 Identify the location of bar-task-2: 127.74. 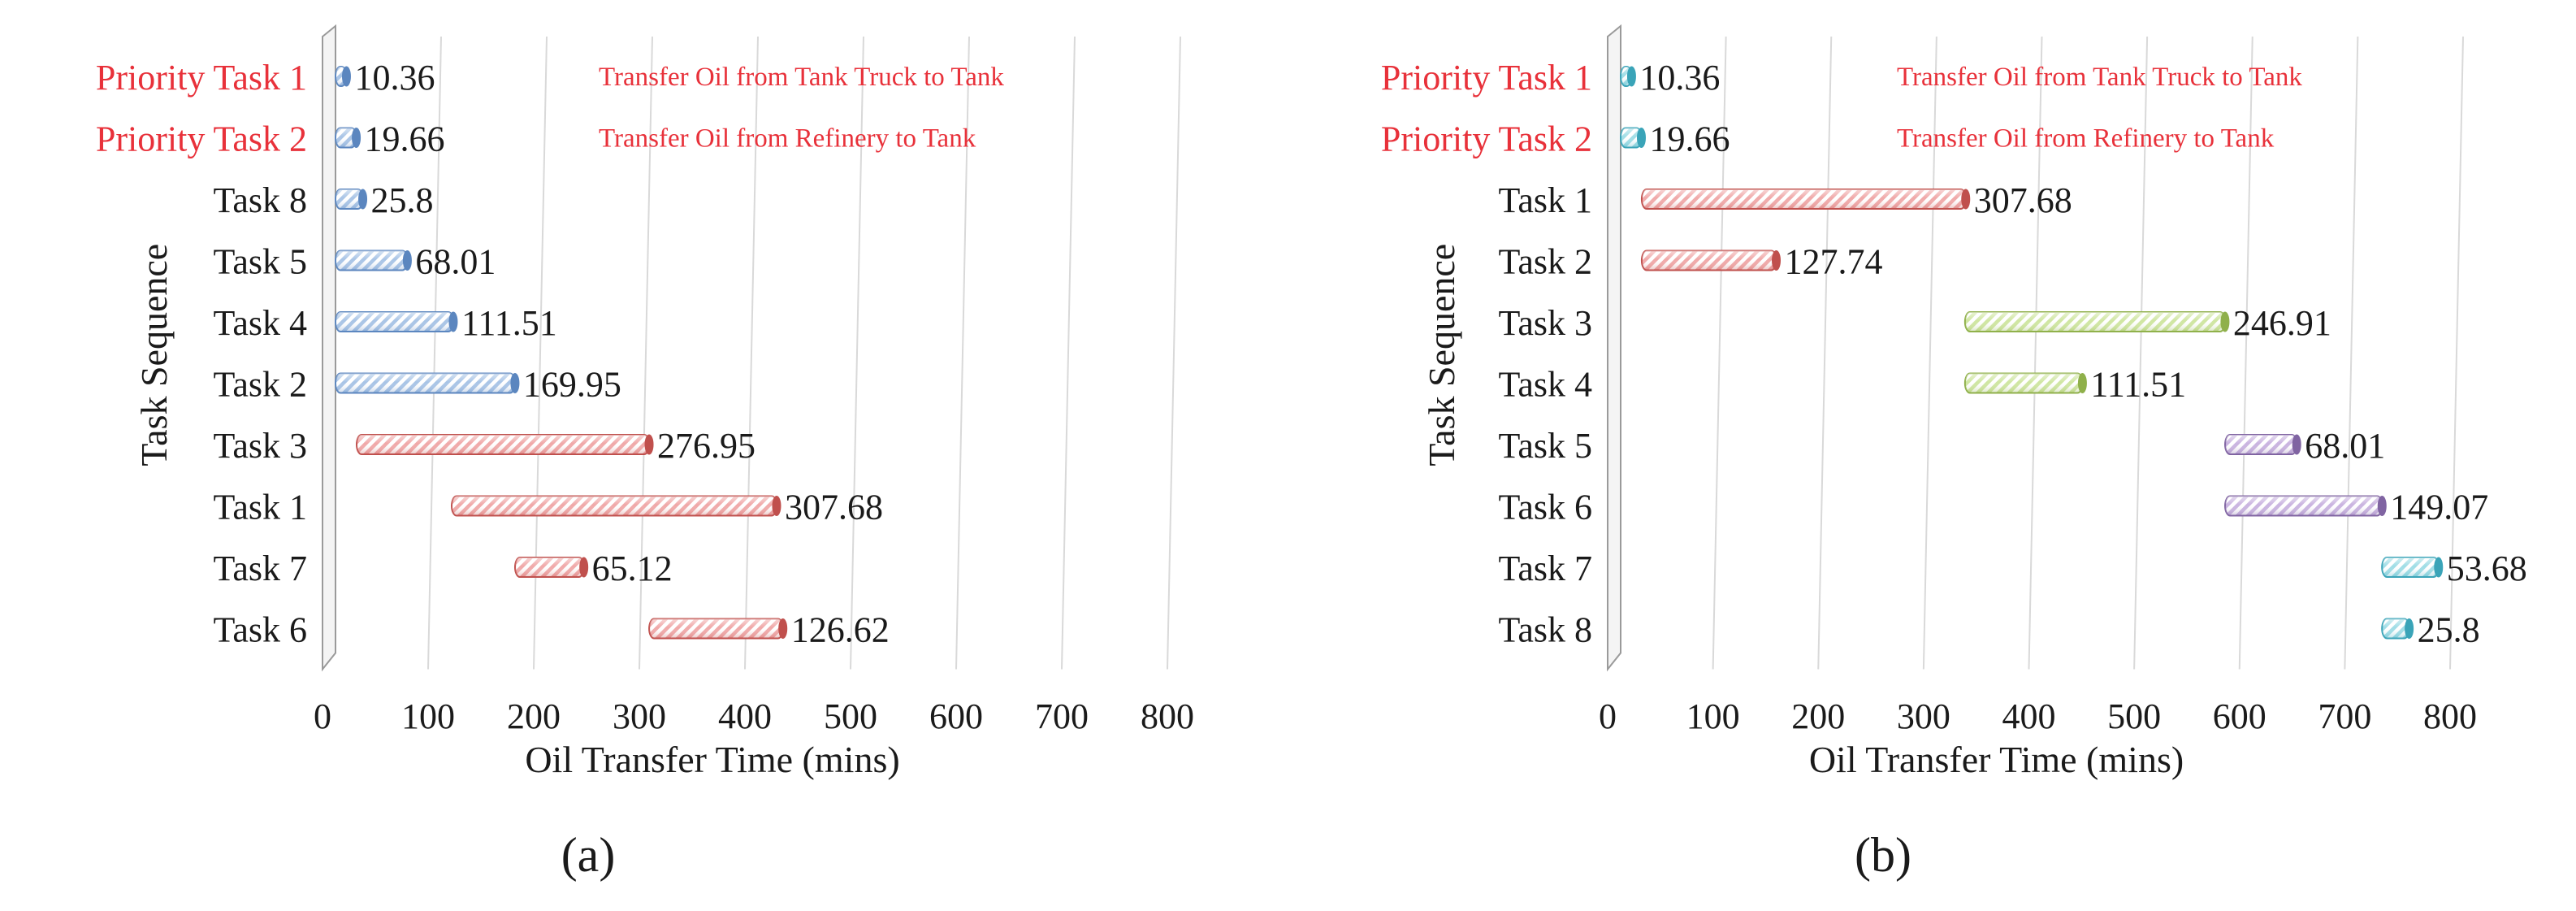
(1761, 262).